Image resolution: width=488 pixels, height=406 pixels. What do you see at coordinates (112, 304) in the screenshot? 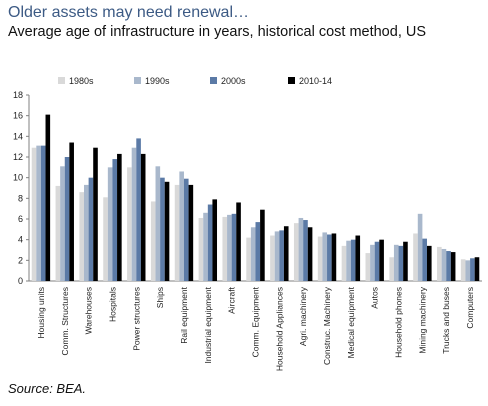
I see `category-label: Hospitals` at bounding box center [112, 304].